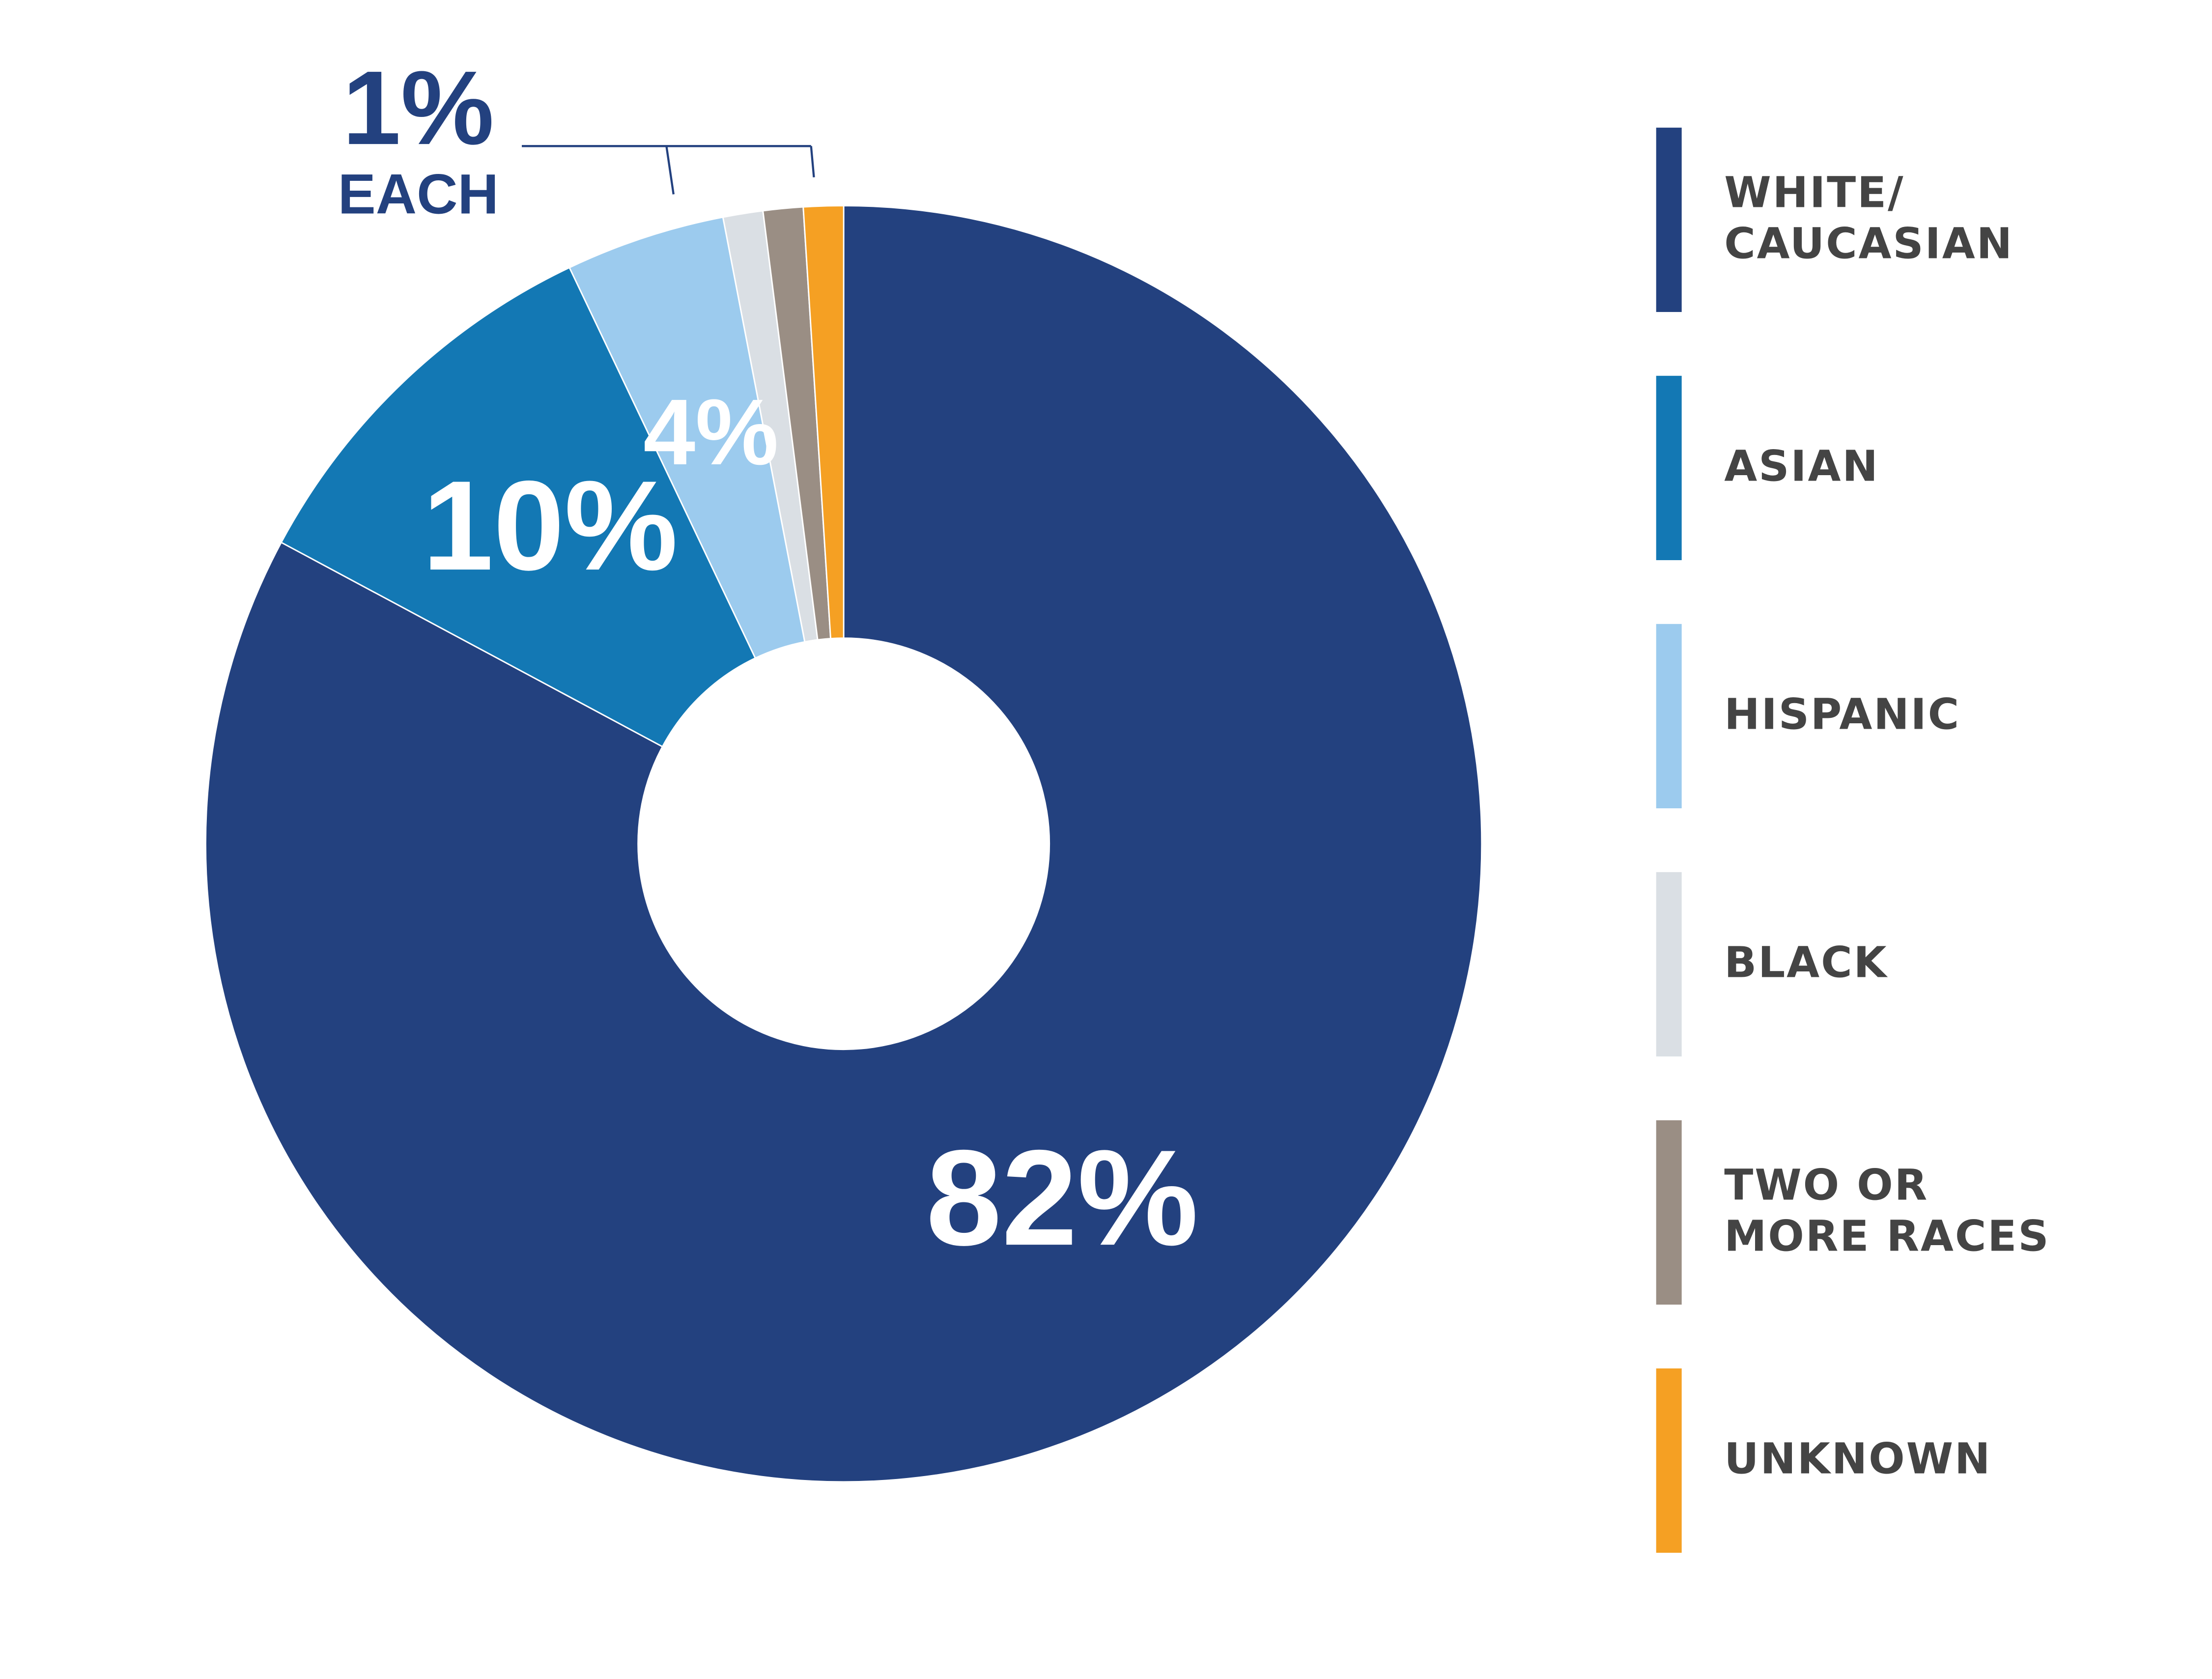 The image size is (2212, 1679). What do you see at coordinates (550, 526) in the screenshot?
I see `value-label: 10%` at bounding box center [550, 526].